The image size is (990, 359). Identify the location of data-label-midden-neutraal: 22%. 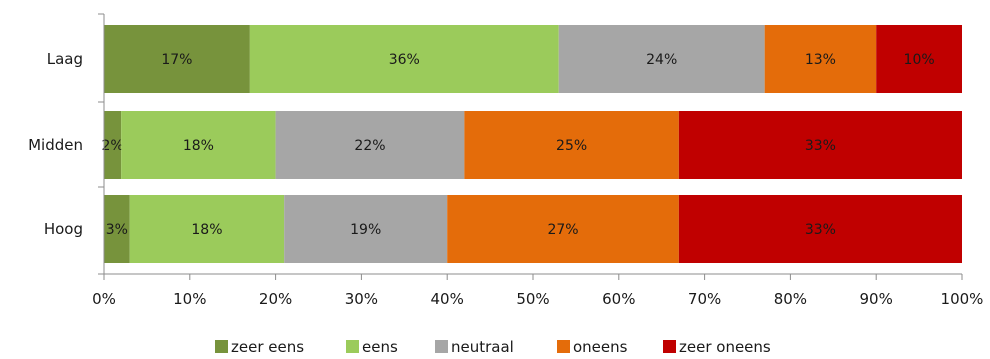
(369, 146).